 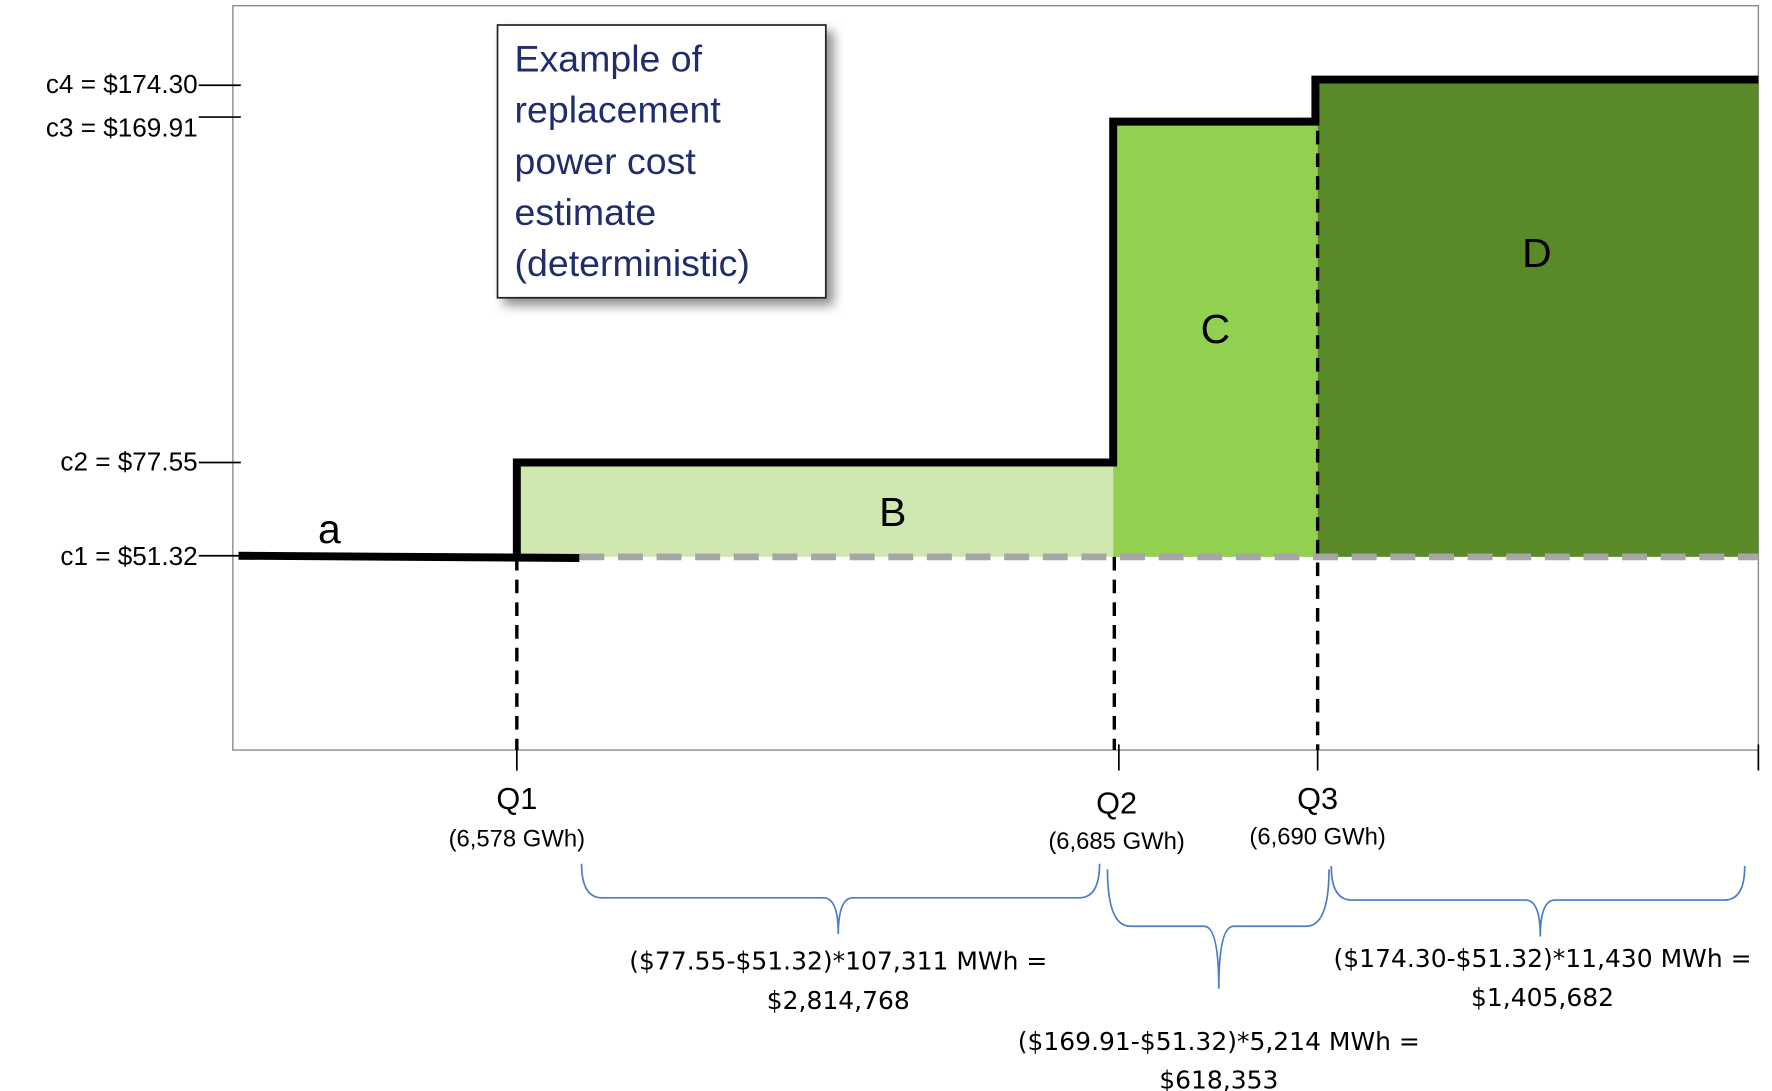 What do you see at coordinates (1219, 1041) in the screenshot?
I see `formula-line: ($169.91-$51.32)*5,214 MWh =` at bounding box center [1219, 1041].